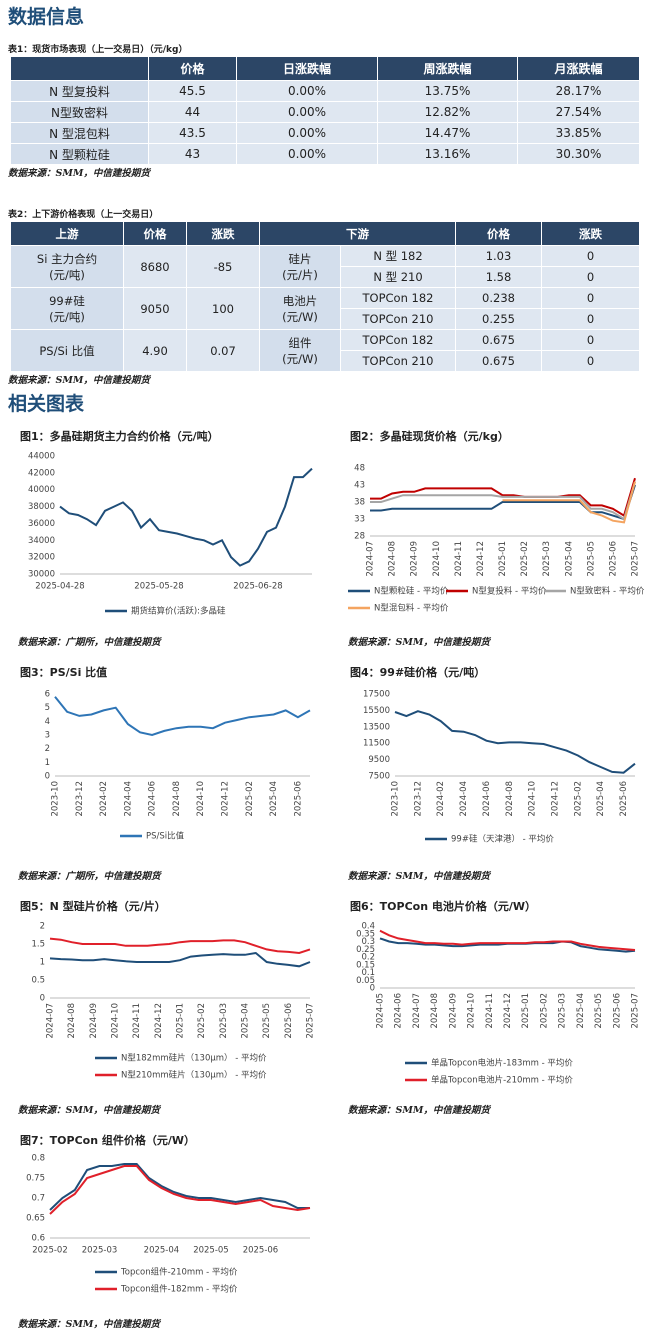 The height and width of the screenshot is (1331, 648). What do you see at coordinates (64, 672) in the screenshot?
I see `chart-title: 图3：PS/Si 比值` at bounding box center [64, 672].